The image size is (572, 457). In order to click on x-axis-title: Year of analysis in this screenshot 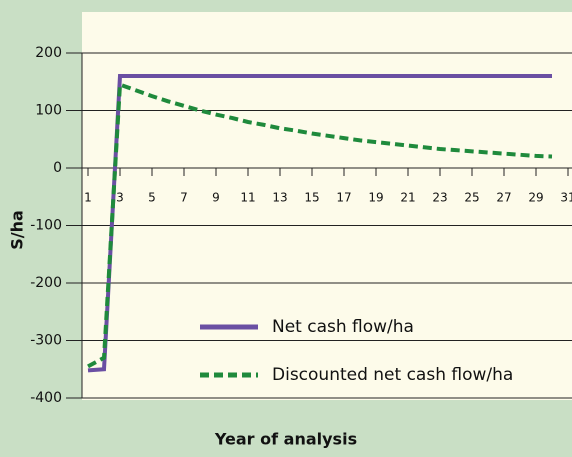, I will do `click(285, 439)`.